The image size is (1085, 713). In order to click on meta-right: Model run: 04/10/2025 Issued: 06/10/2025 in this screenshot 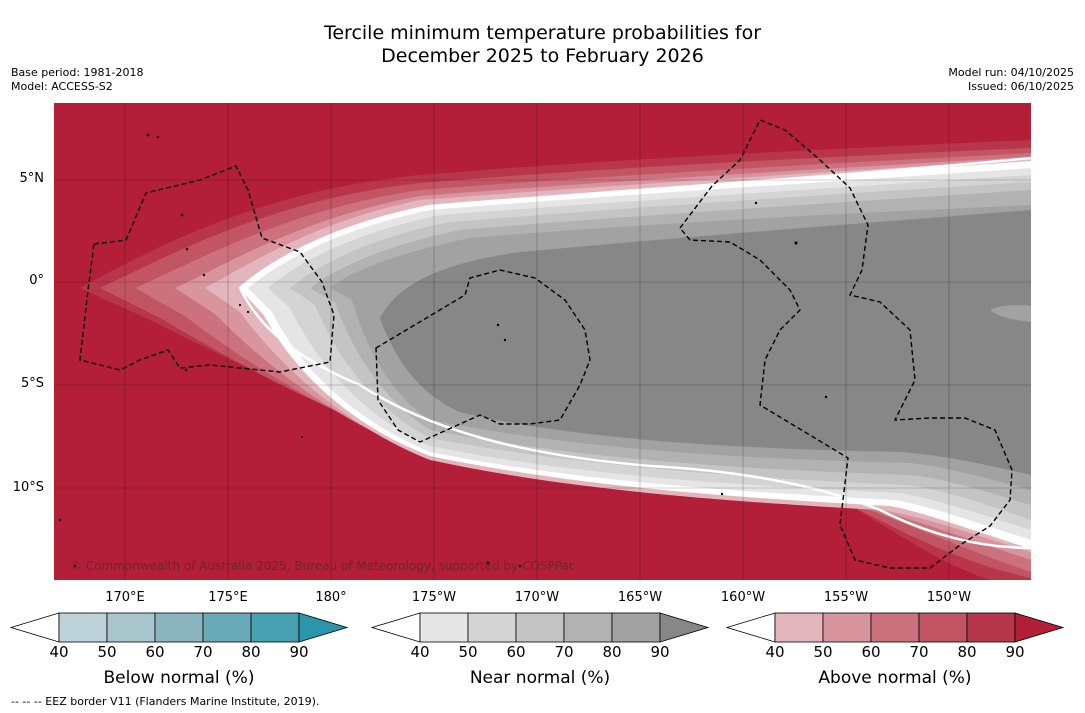, I will do `click(1011, 80)`.